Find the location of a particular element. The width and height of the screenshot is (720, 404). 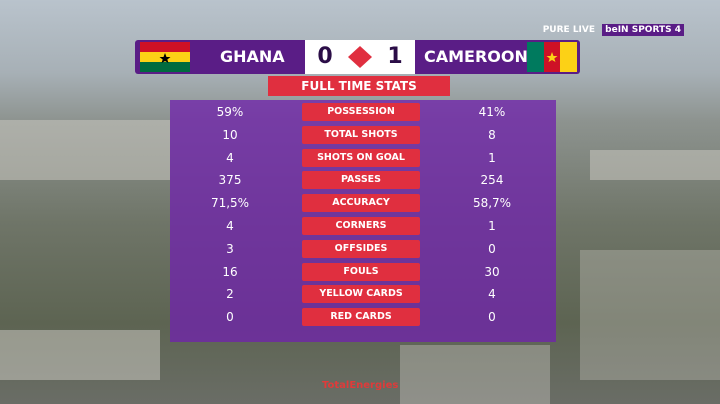

stat-label: OFFSIDES is located at coordinates (361, 248).